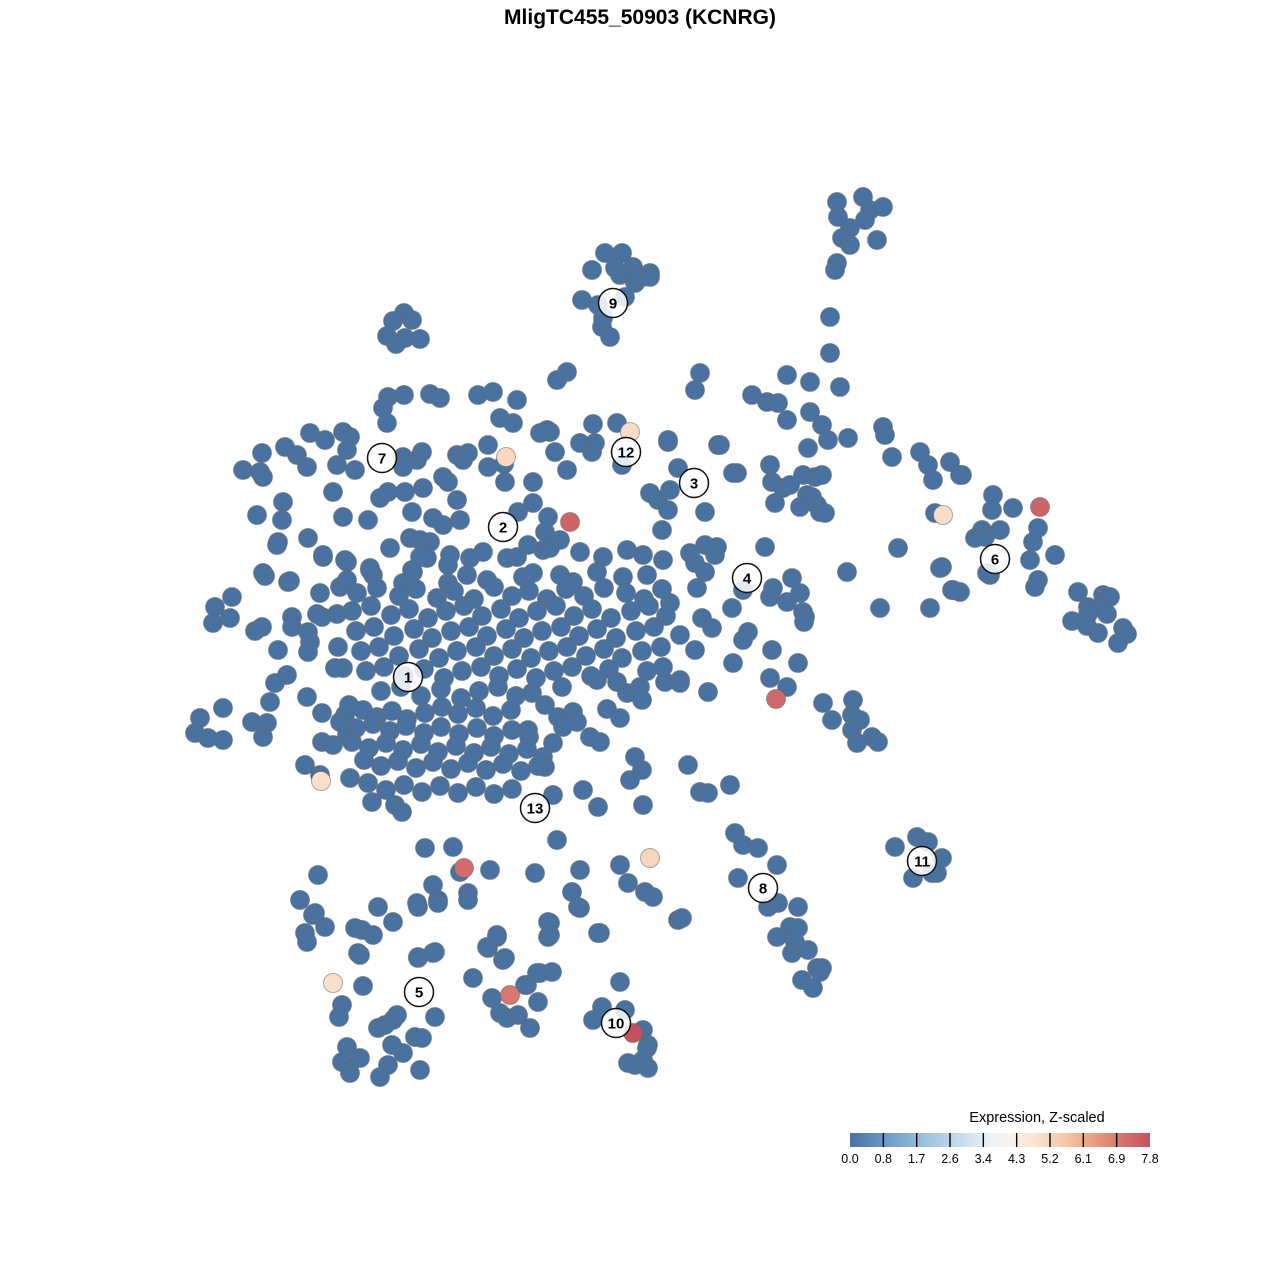 The width and height of the screenshot is (1280, 1280). I want to click on plot-title: MligTC455_50903 (KCNRG), so click(640, 17).